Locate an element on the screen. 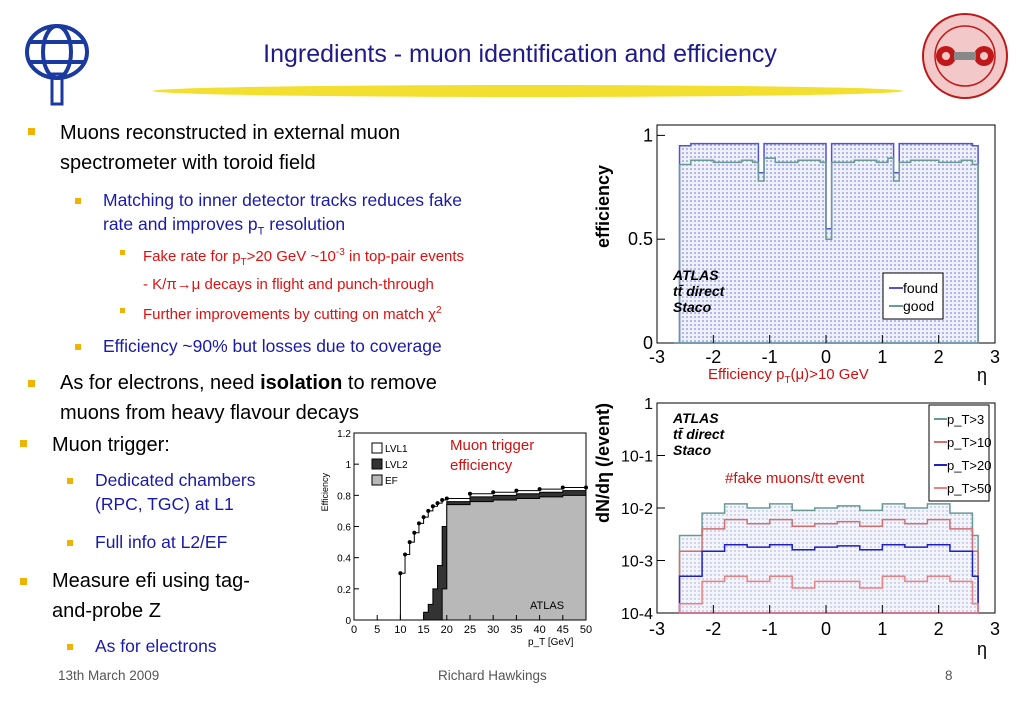 The height and width of the screenshot is (708, 1023). x-tick-label: -1 is located at coordinates (770, 629).